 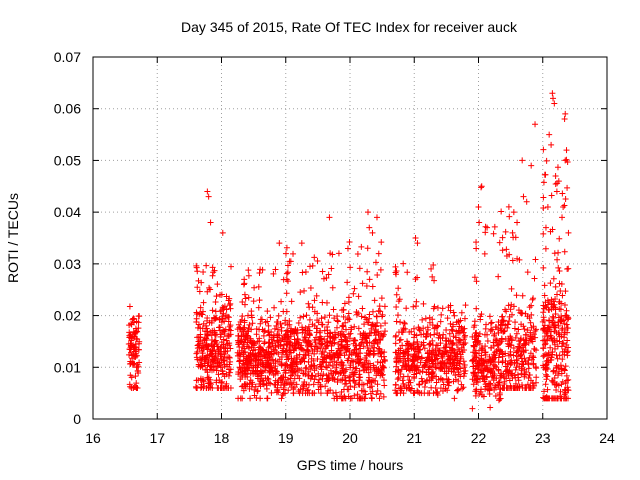 What do you see at coordinates (13, 238) in the screenshot?
I see `y-axis-label: ROTI / TECUs` at bounding box center [13, 238].